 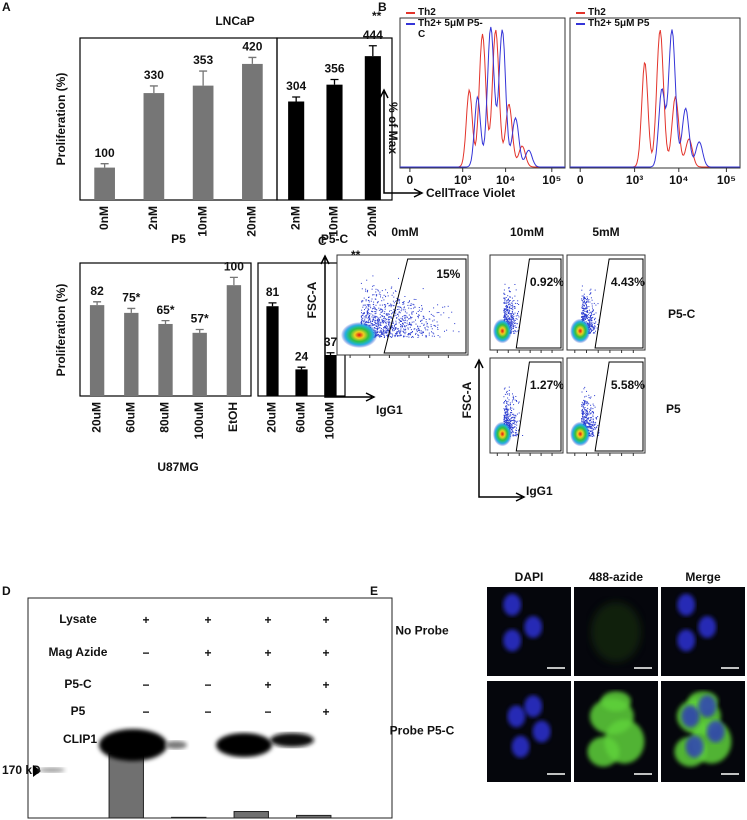 What do you see at coordinates (404, 232) in the screenshot?
I see `column-label: 0mM` at bounding box center [404, 232].